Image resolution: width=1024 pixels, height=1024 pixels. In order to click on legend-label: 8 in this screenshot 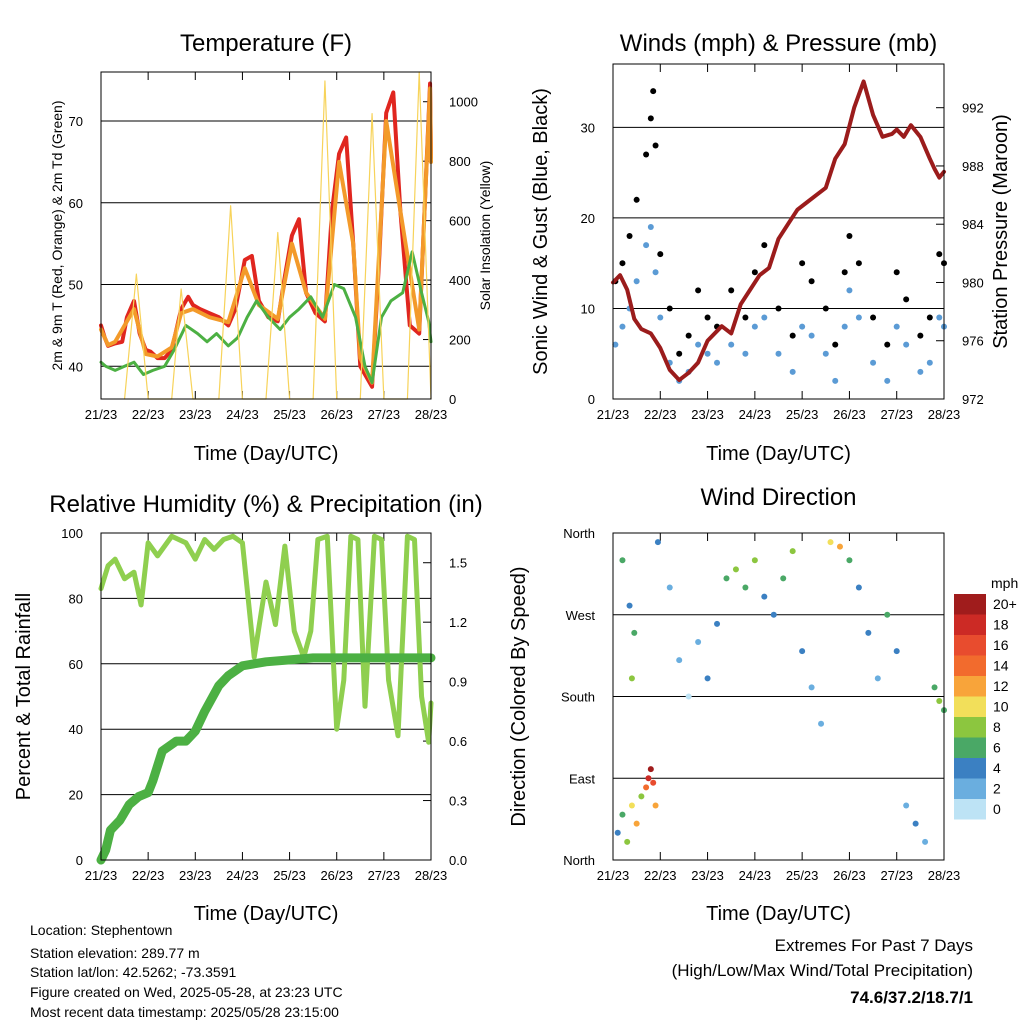, I will do `click(997, 727)`.